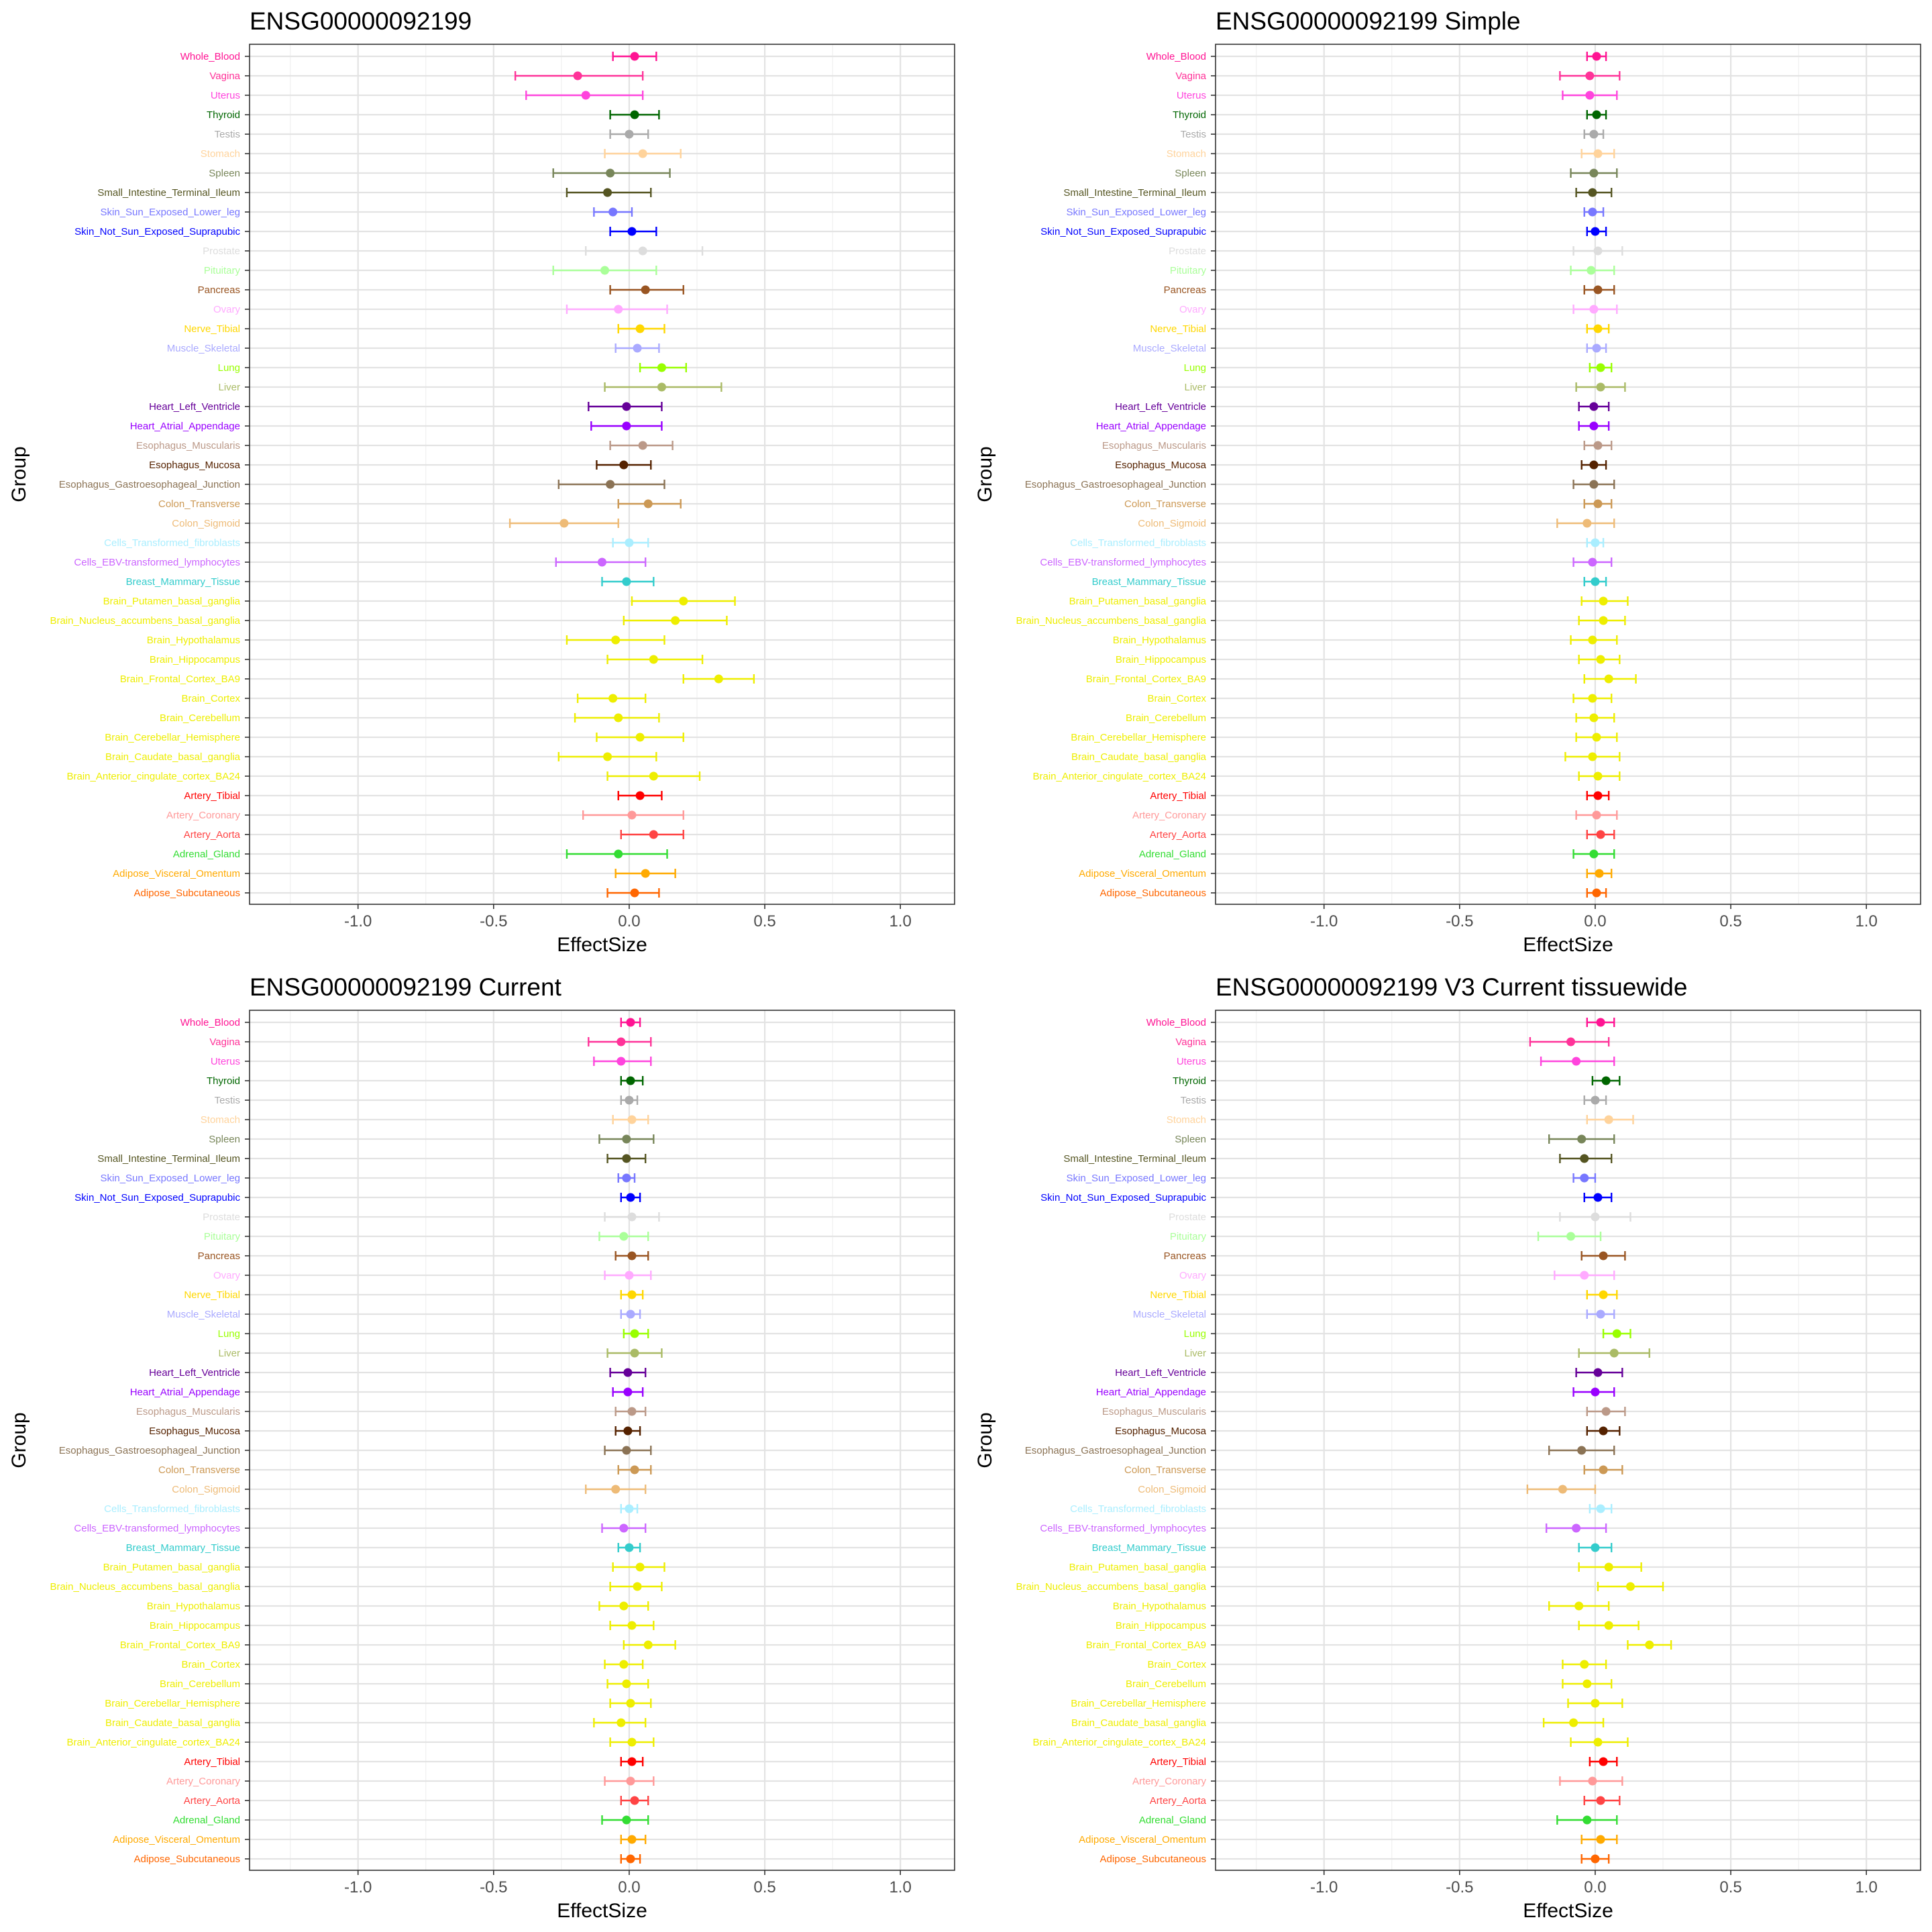 This screenshot has height=1932, width=1932. What do you see at coordinates (634, 56) in the screenshot?
I see `forest-row-Whole_Blood` at bounding box center [634, 56].